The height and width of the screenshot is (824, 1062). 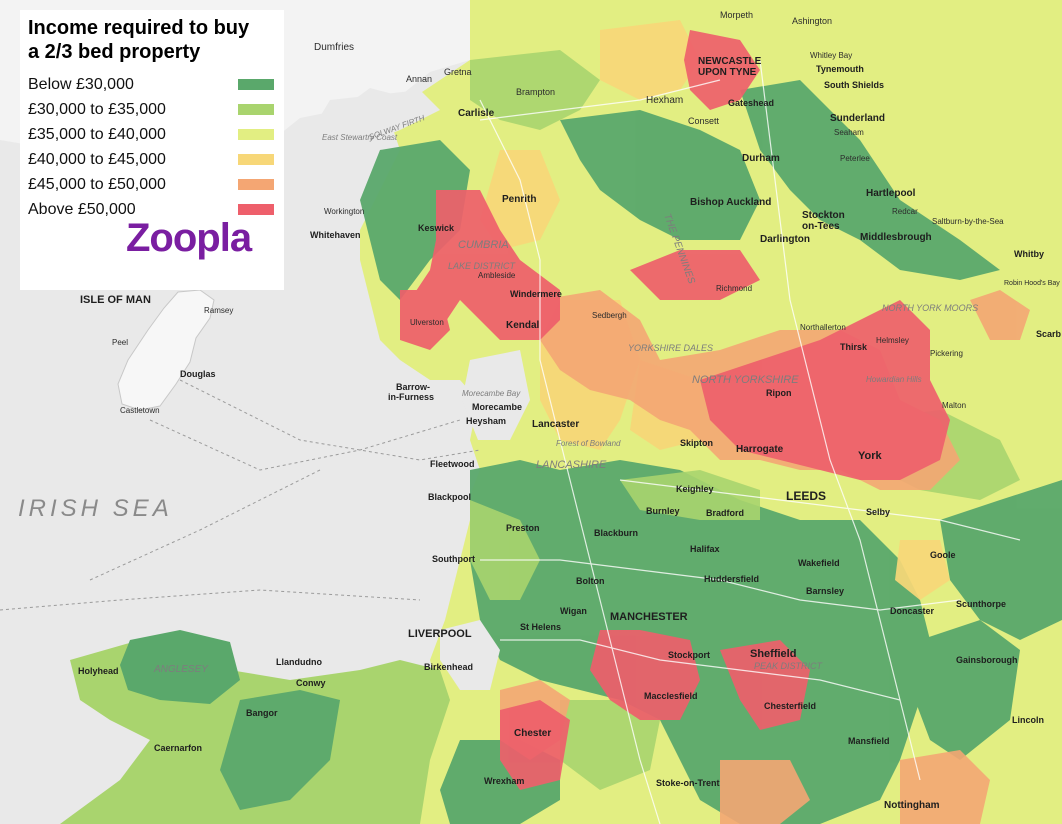 What do you see at coordinates (427, 322) in the screenshot?
I see `label-ulverston: Ulverston` at bounding box center [427, 322].